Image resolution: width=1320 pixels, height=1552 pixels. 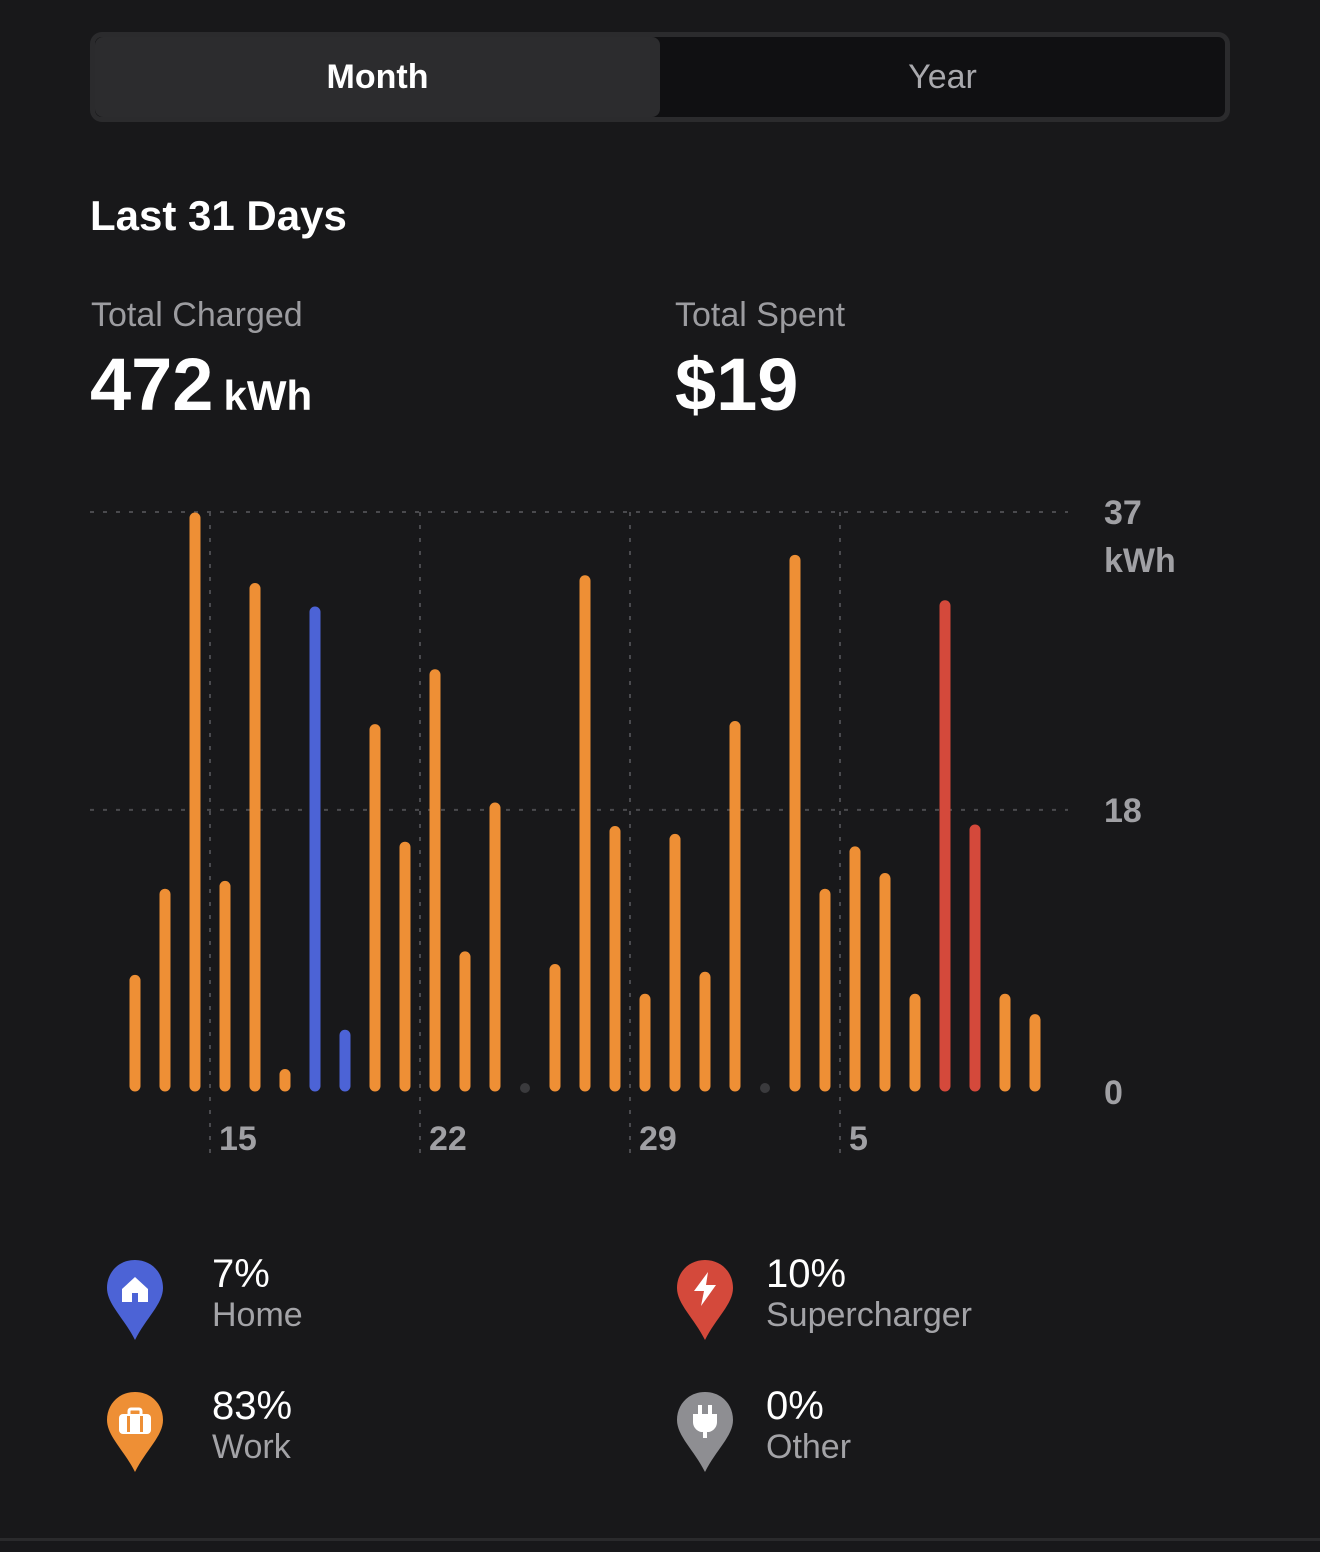 What do you see at coordinates (737, 384) in the screenshot?
I see `total-spent-value: $19` at bounding box center [737, 384].